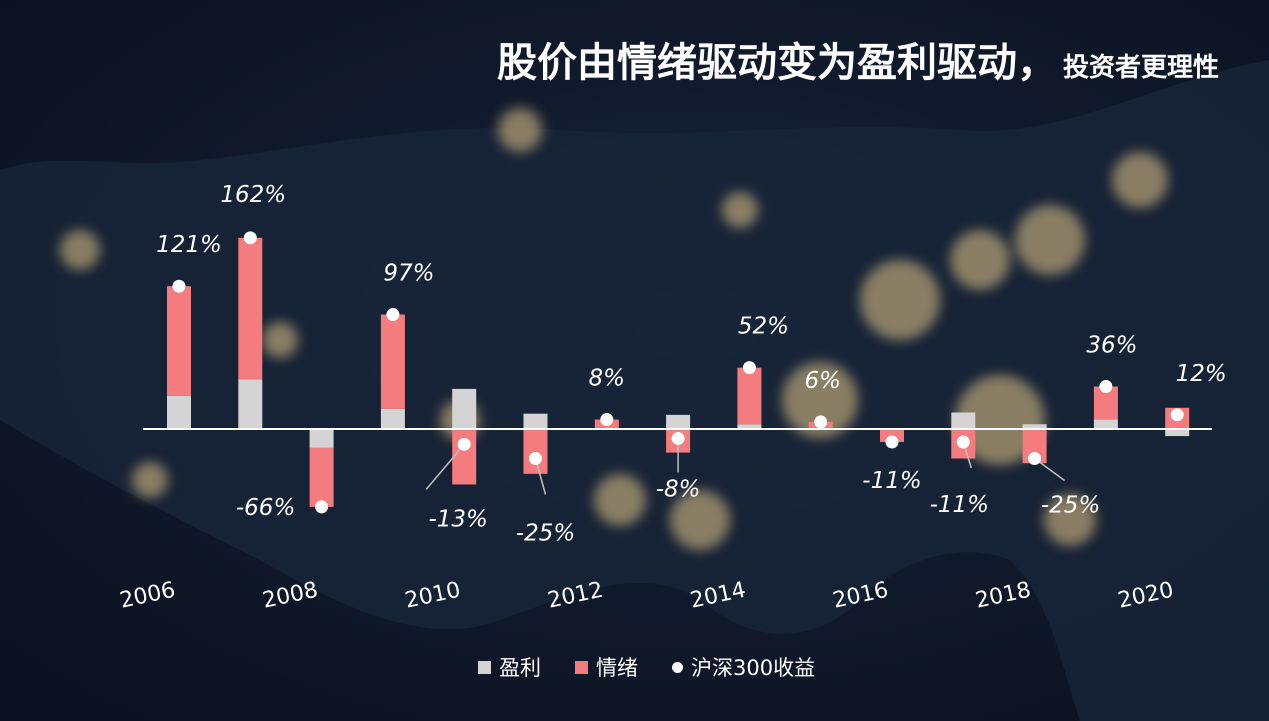 Image resolution: width=1269 pixels, height=721 pixels. What do you see at coordinates (484, 667) in the screenshot?
I see `legend-swatch-profit` at bounding box center [484, 667].